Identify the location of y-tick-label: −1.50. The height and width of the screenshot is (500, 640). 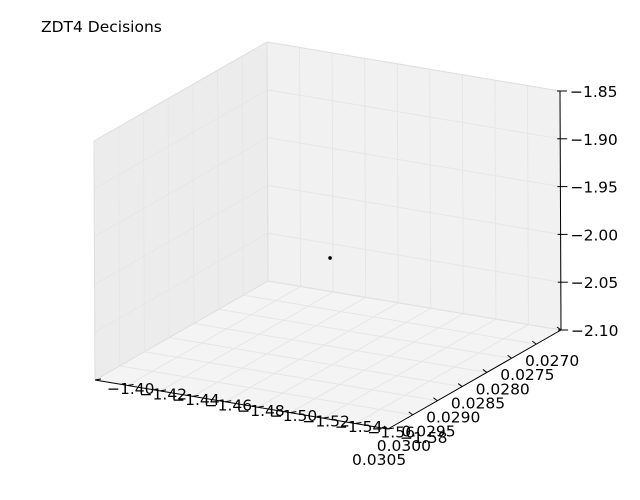
(294, 416).